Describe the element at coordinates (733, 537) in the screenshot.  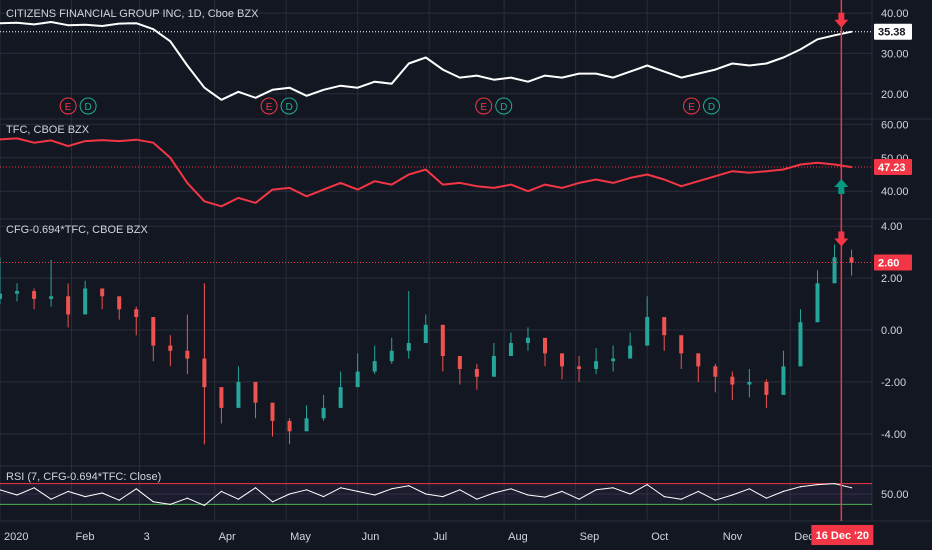
I see `x-tick-label: Nov` at that location.